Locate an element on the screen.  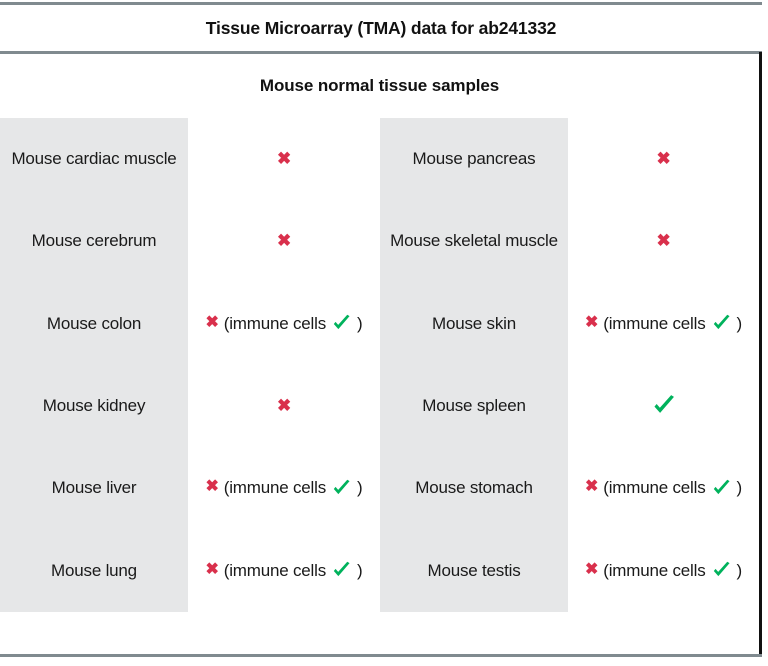
tissue-name-cell: Mouse pancreas is located at coordinates (474, 159).